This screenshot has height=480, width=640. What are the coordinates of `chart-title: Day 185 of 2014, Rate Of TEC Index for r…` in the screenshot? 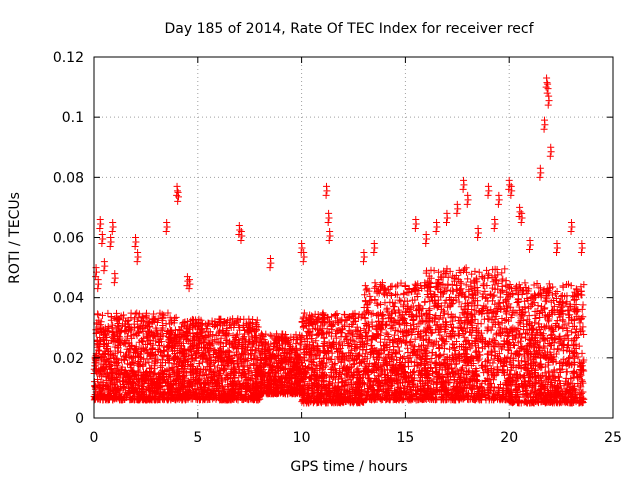 It's located at (349, 29).